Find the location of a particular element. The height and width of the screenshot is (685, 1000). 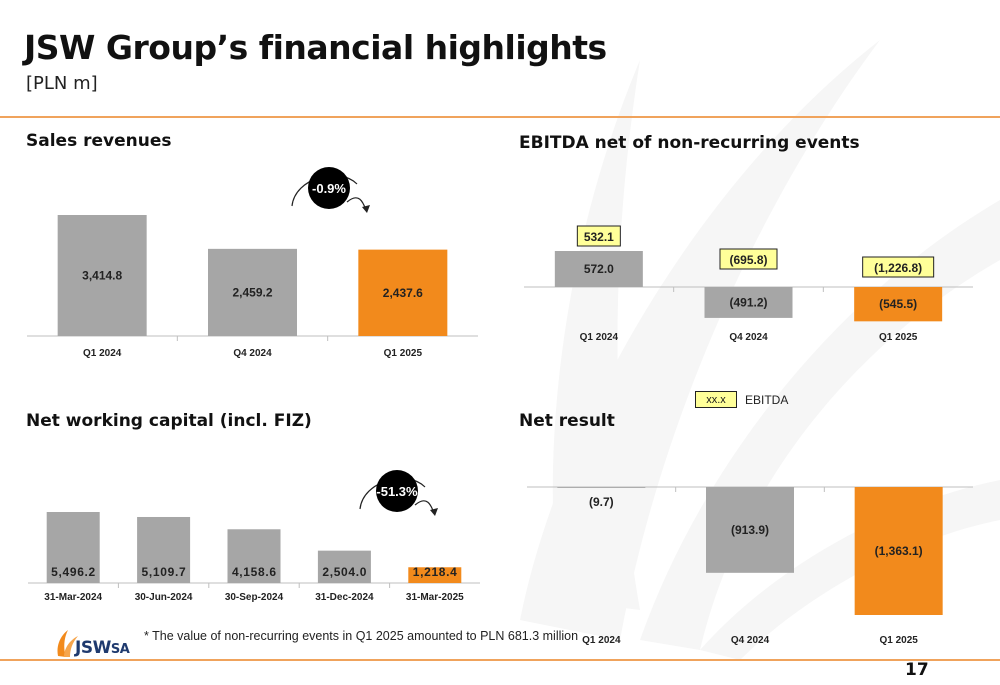

sales-revenues-title: Sales revenues is located at coordinates (99, 141).